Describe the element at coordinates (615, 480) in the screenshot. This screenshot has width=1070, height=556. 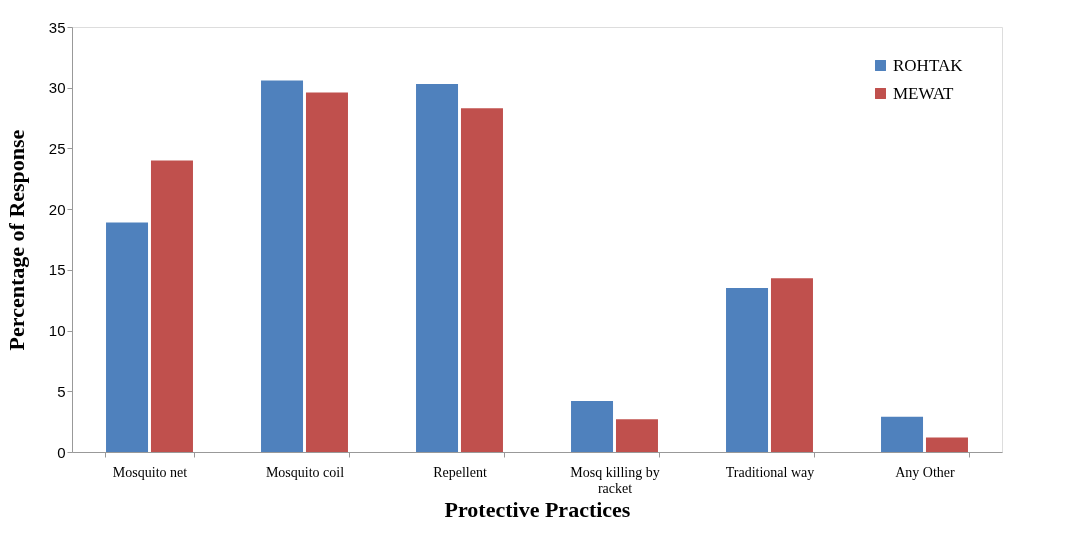
I see `x-tick-label: Mosq killing by racket` at that location.